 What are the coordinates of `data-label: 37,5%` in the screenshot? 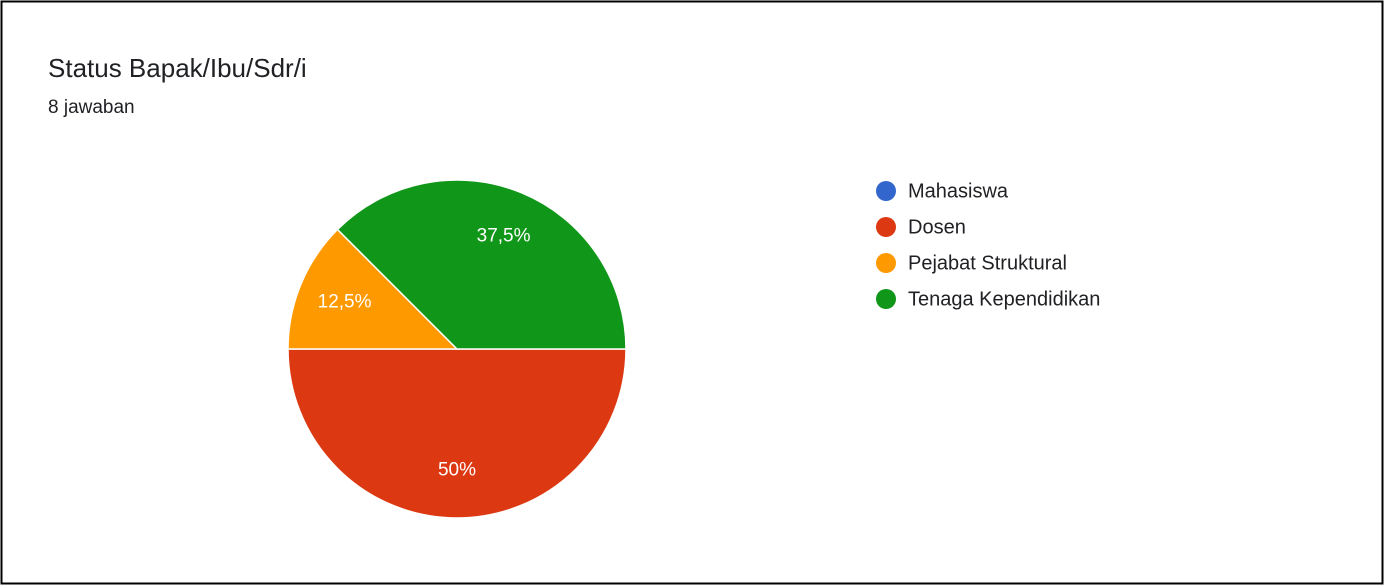 It's located at (504, 236).